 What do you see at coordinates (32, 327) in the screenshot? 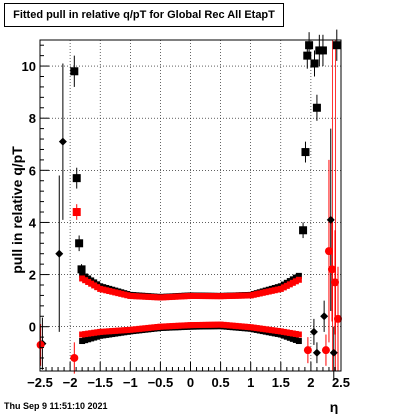
I see `y-tick-label: 0` at bounding box center [32, 327].